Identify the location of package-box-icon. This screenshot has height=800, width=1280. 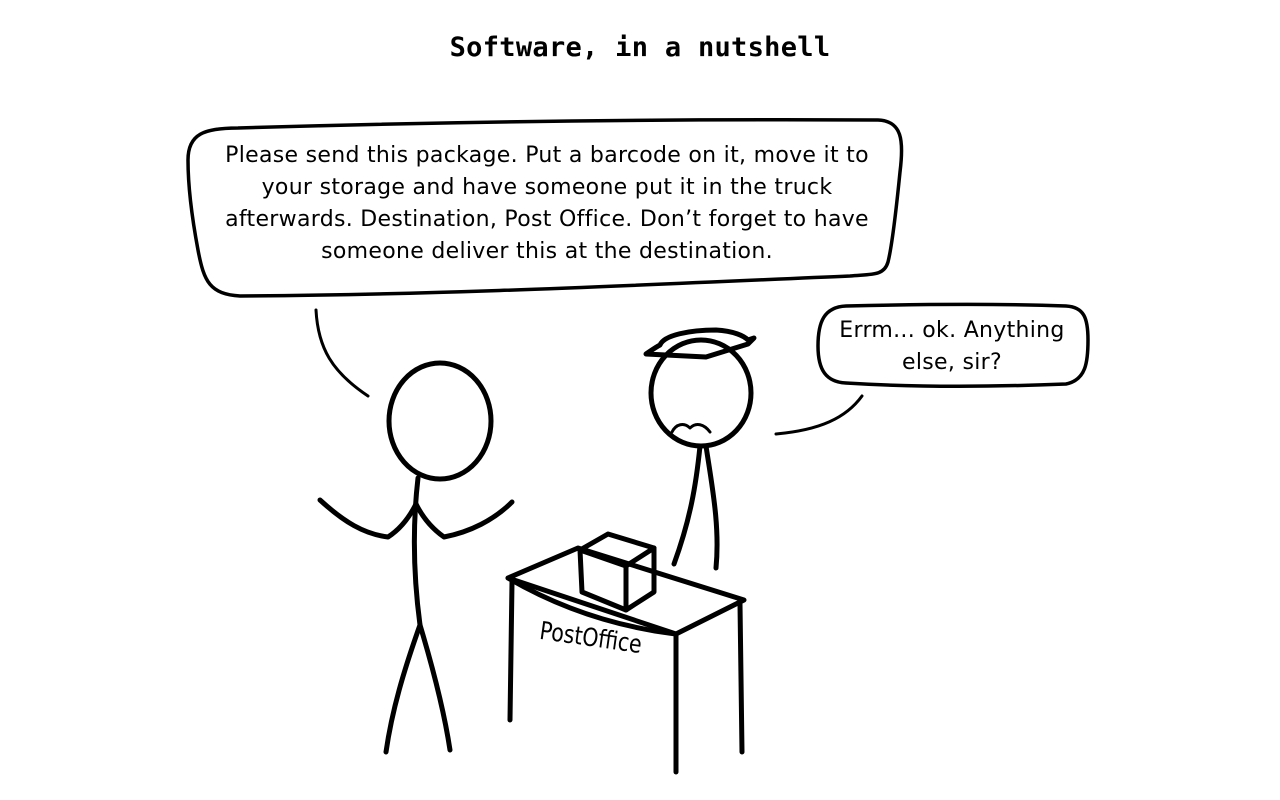
(617, 572).